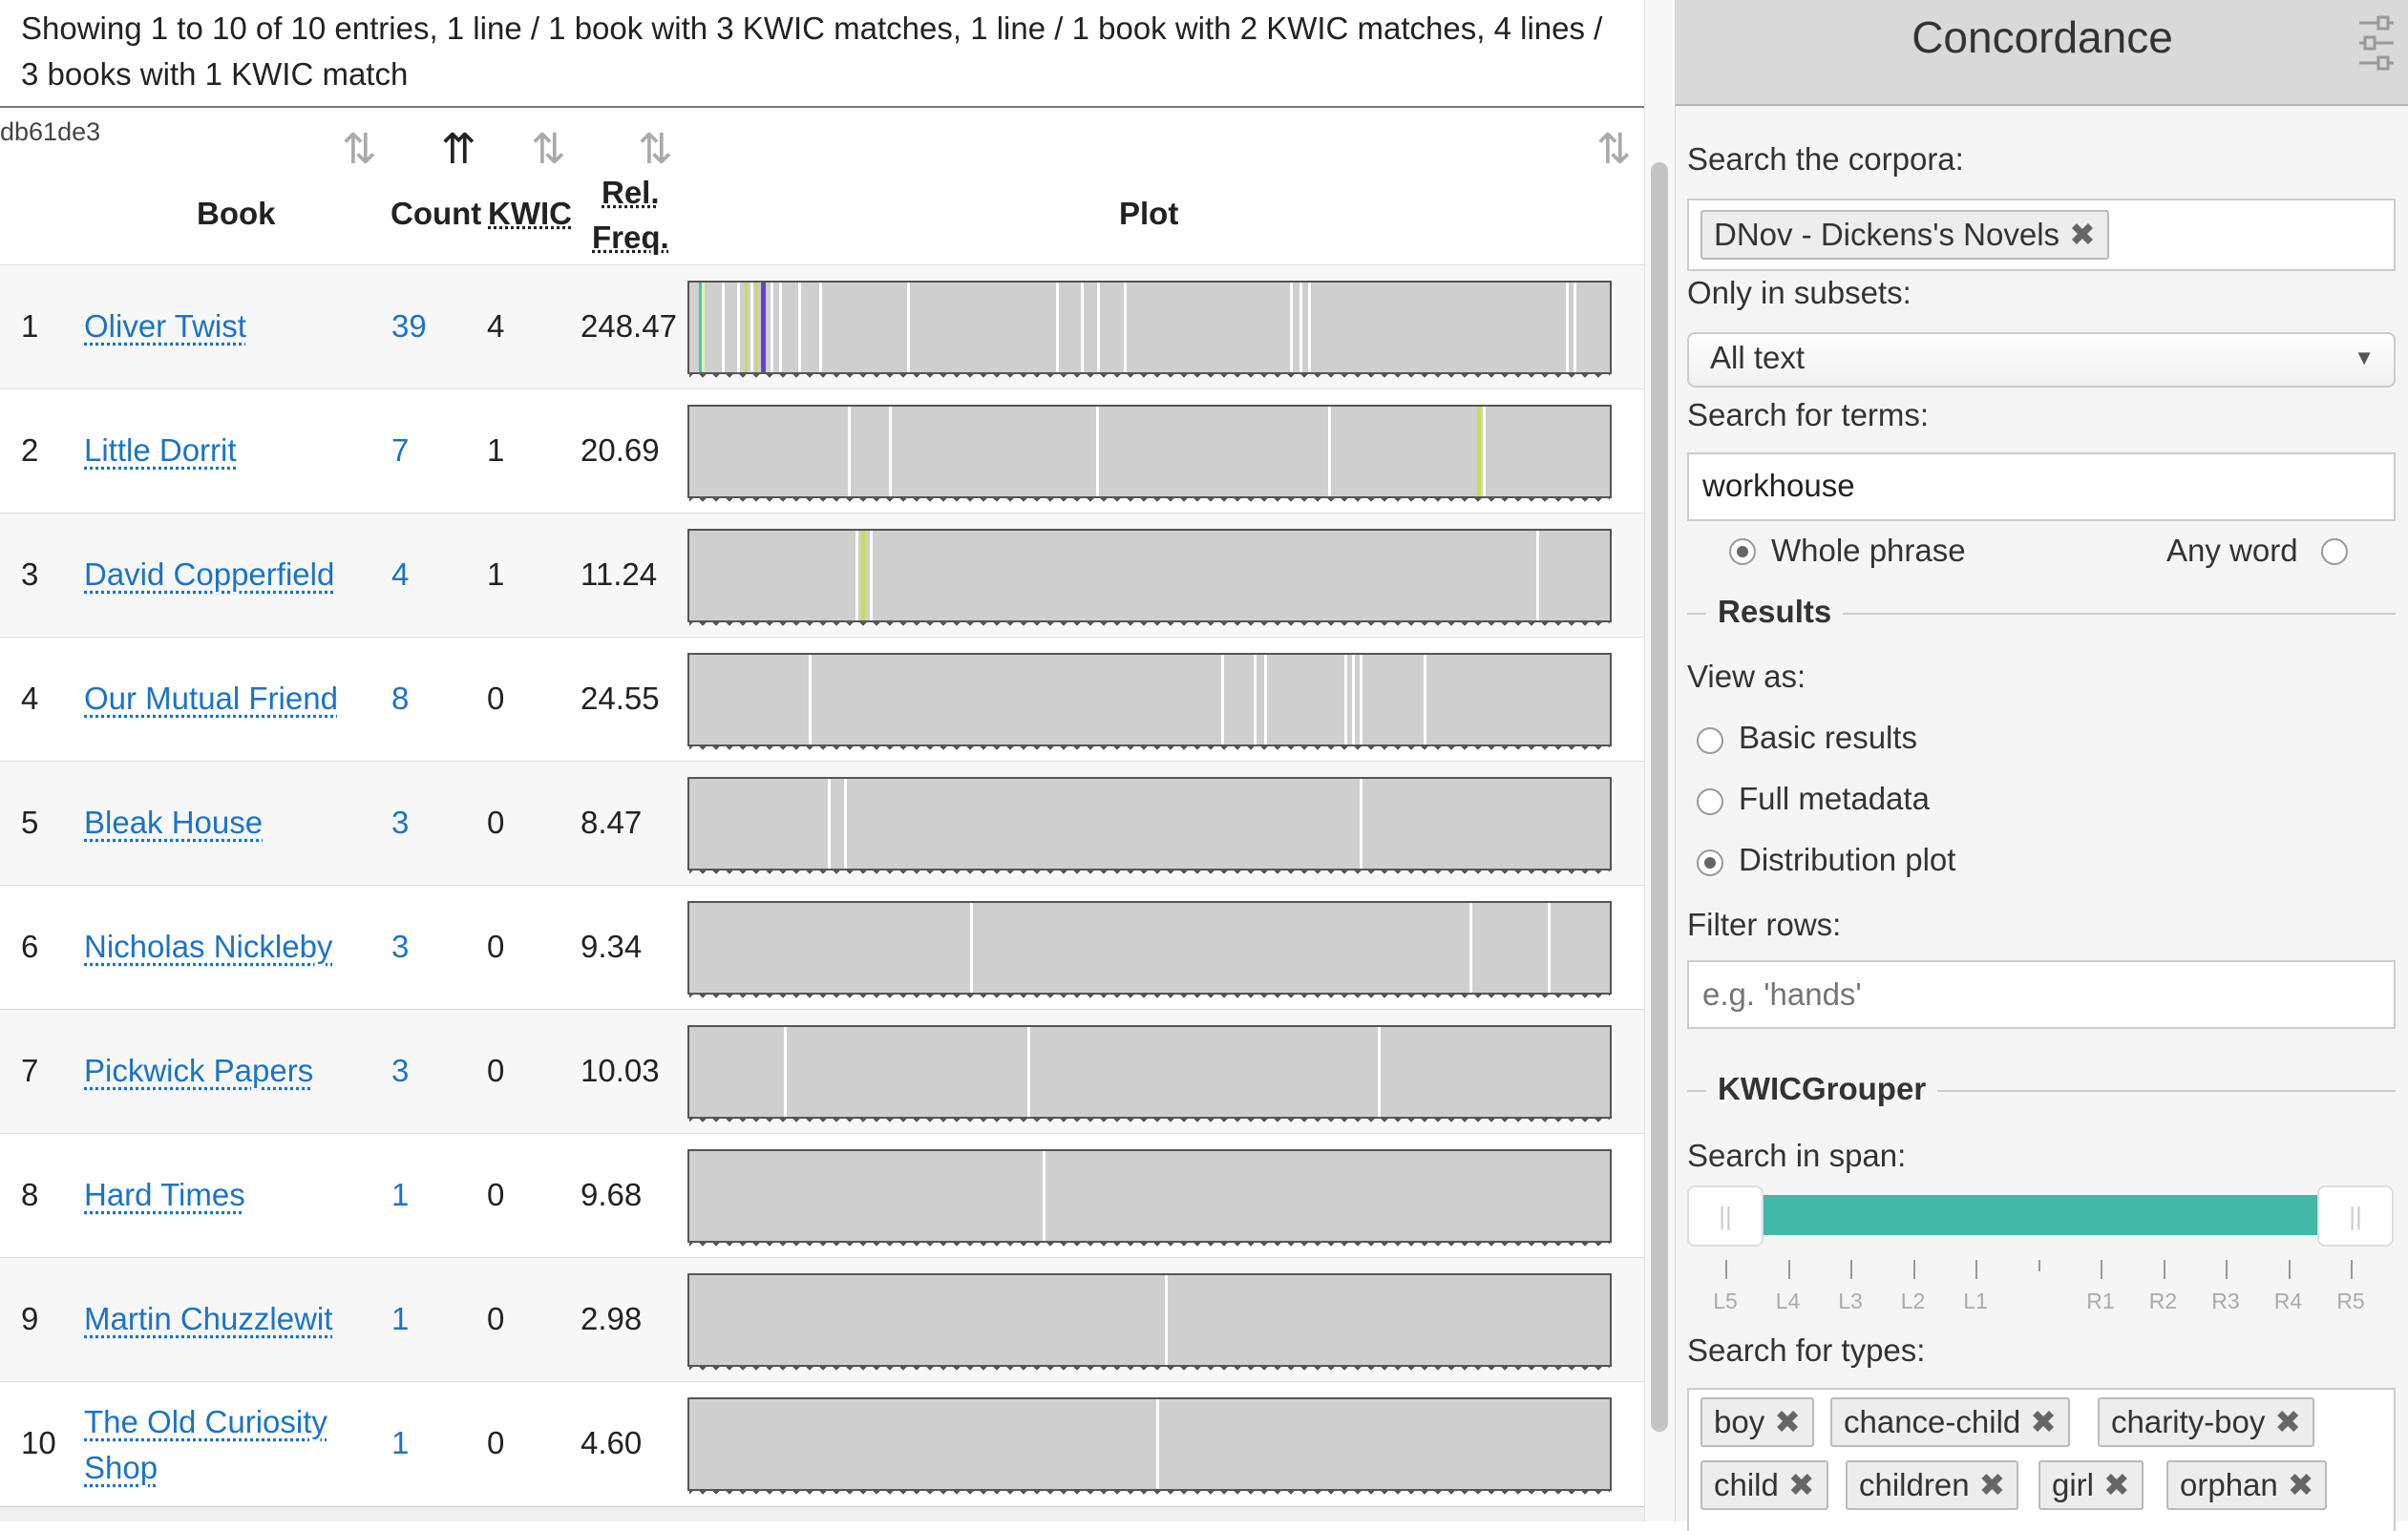  What do you see at coordinates (2041, 360) in the screenshot?
I see `subsets-select: All text ▼` at bounding box center [2041, 360].